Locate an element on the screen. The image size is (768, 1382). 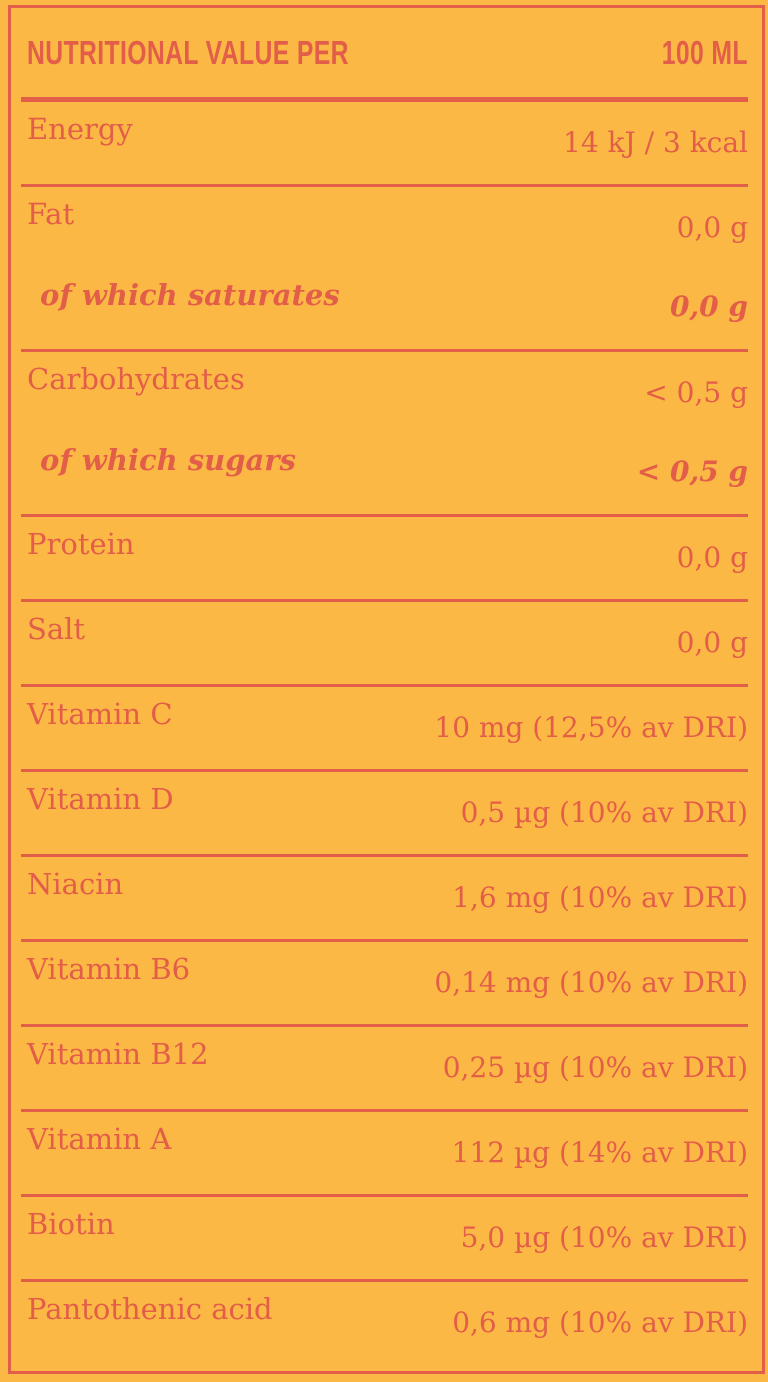
row-energy: Energy 14 kJ / 3 kcal is located at coordinates (384, 143).